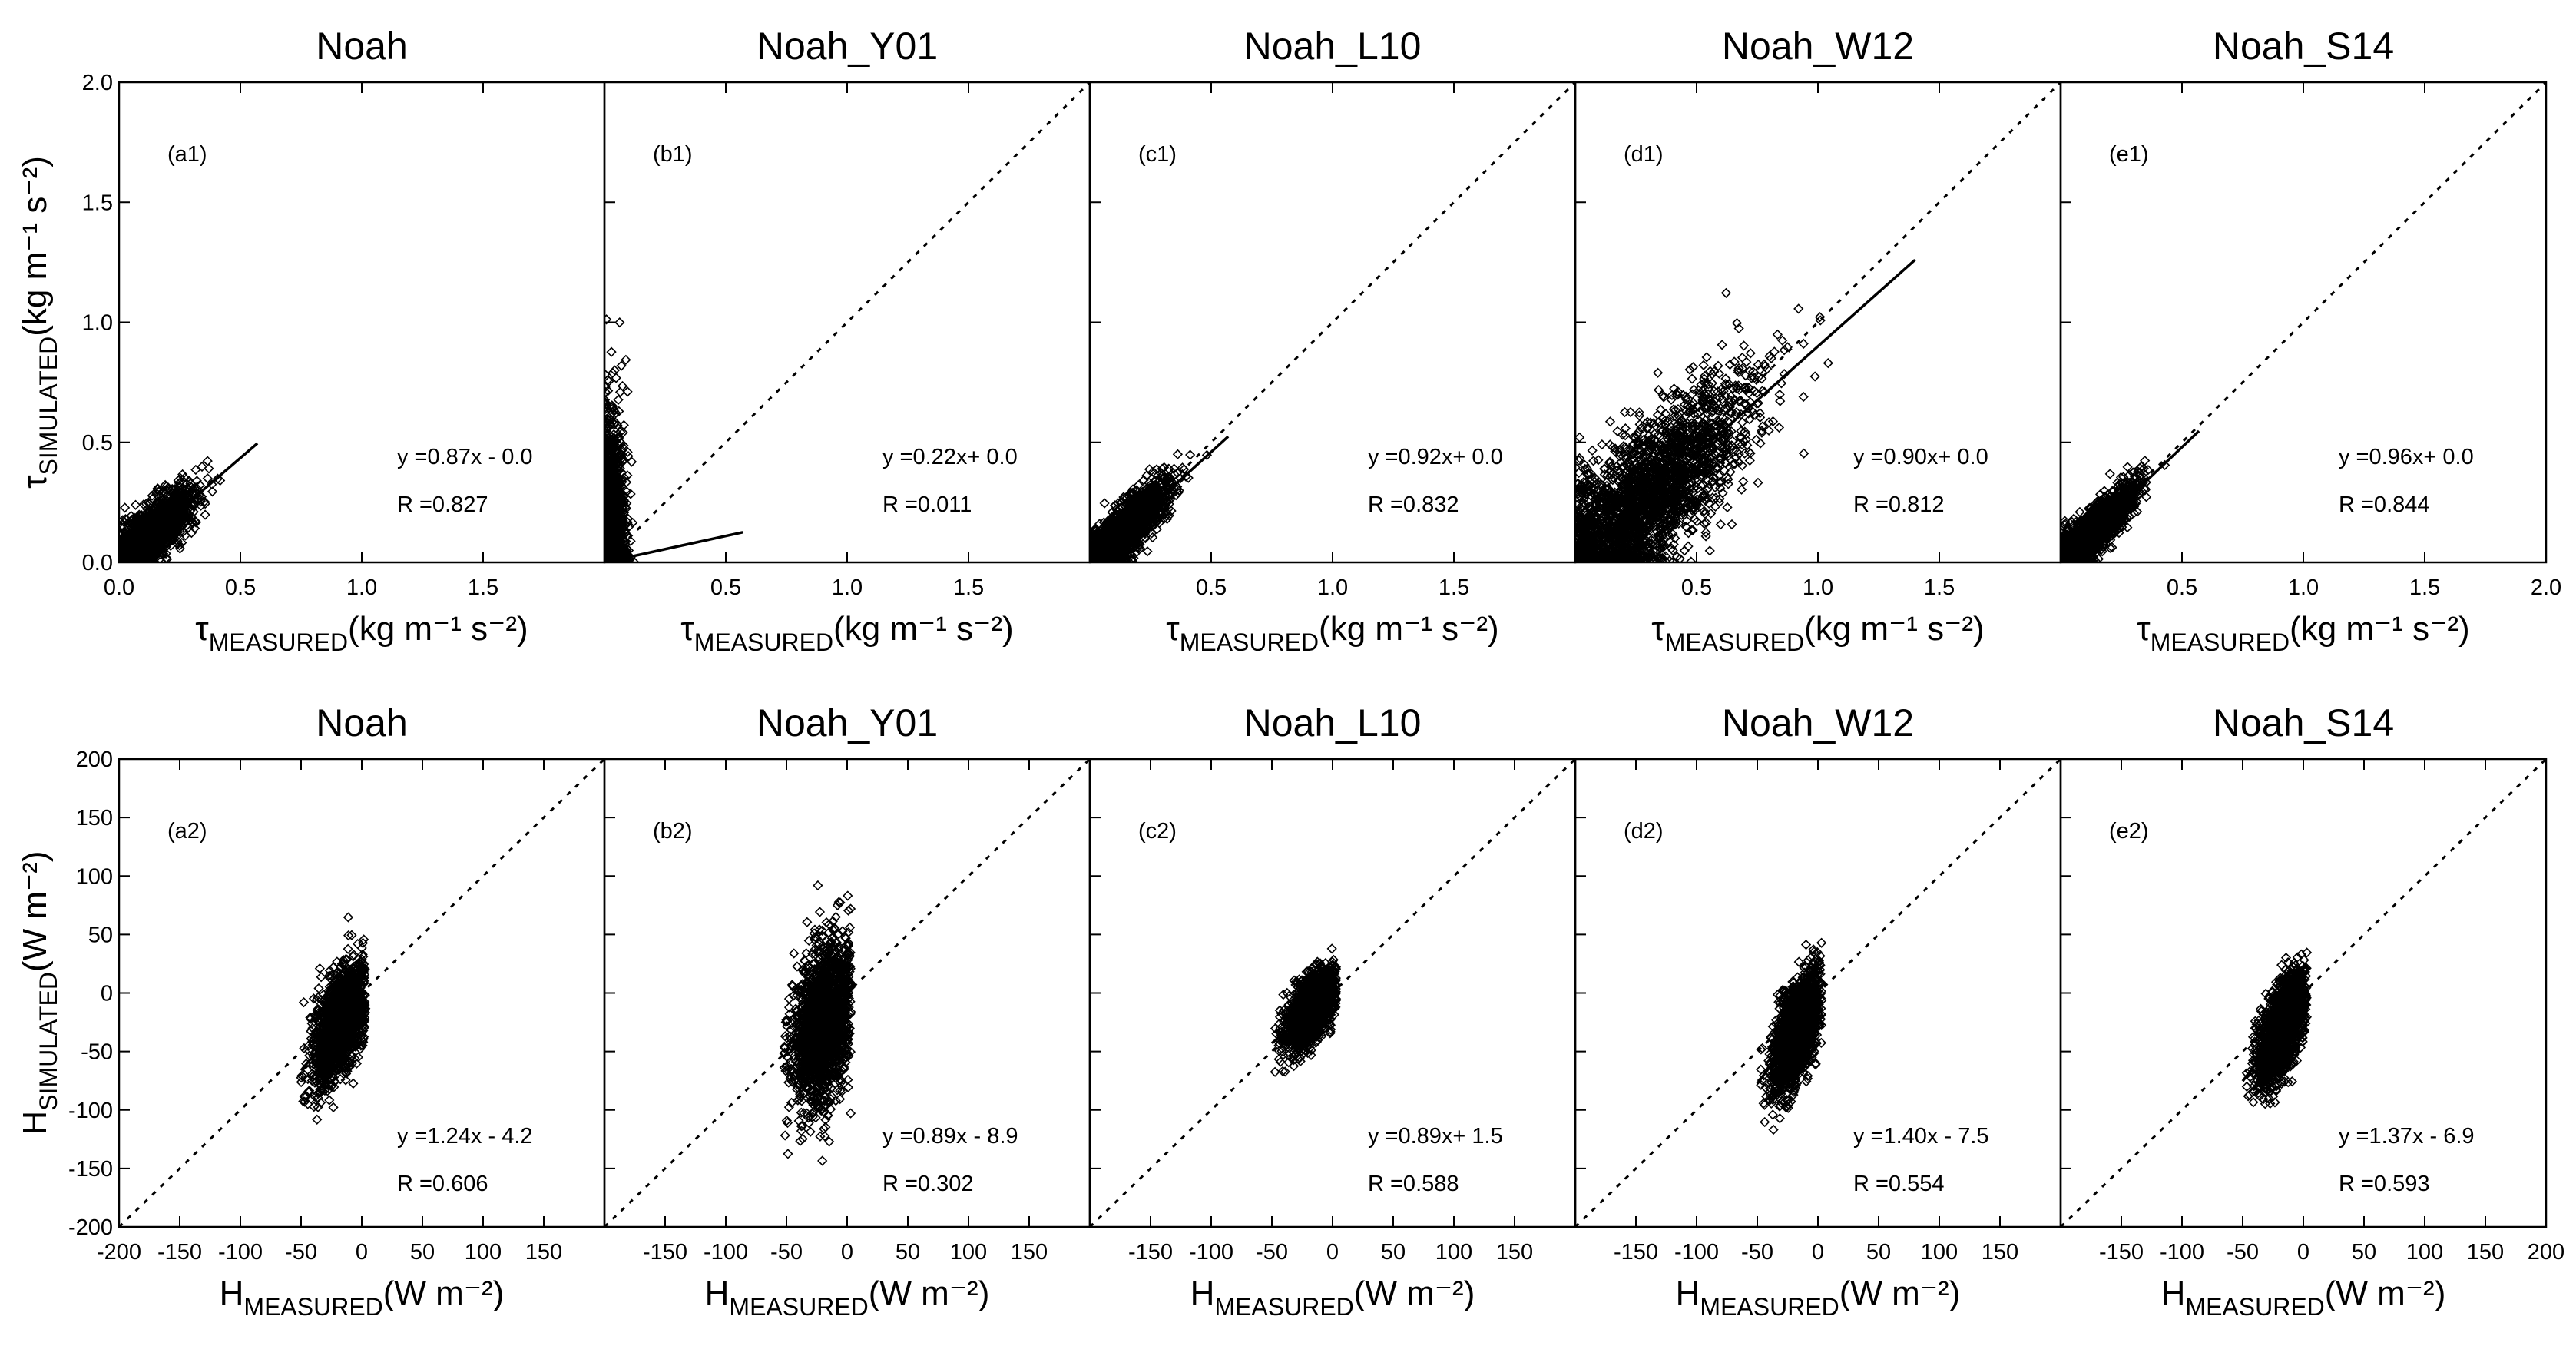 This screenshot has height=1346, width=2576. I want to click on x-axis-symbol: τ, so click(687, 629).